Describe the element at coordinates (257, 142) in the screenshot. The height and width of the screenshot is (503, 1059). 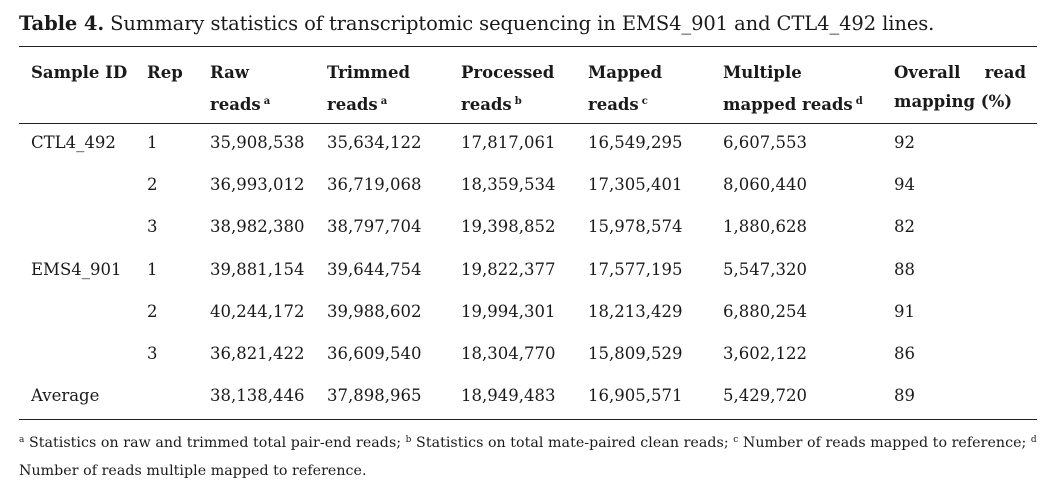
I see `cell-raw-reads: 35,908,538` at that location.